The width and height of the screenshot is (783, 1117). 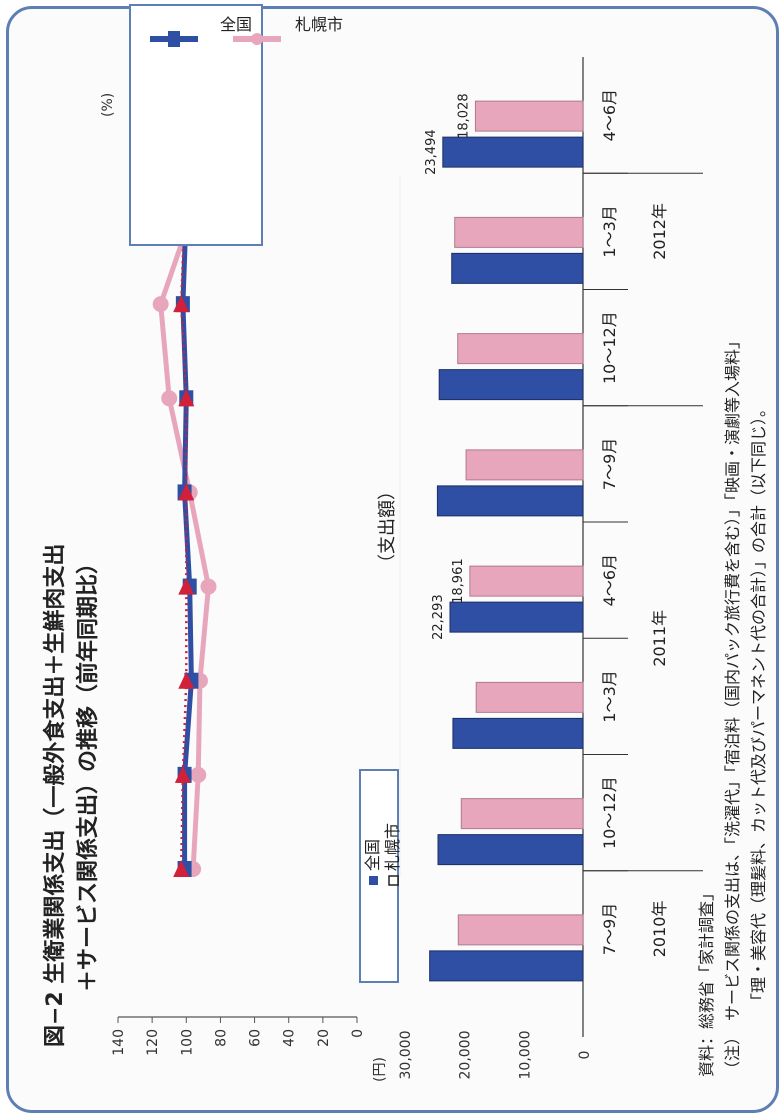 I want to click on legend-bar-zenkoku-label: 全国, so click(x=372, y=855).